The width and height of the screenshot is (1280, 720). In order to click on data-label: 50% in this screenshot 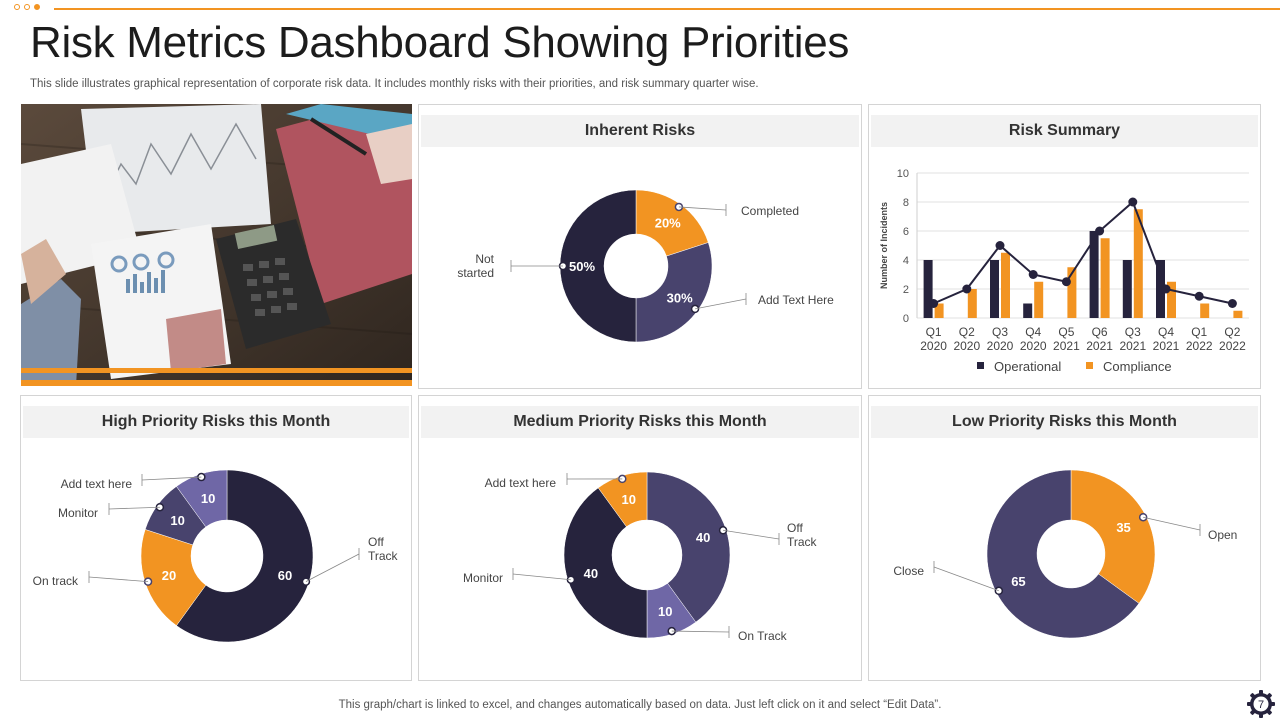, I will do `click(582, 266)`.